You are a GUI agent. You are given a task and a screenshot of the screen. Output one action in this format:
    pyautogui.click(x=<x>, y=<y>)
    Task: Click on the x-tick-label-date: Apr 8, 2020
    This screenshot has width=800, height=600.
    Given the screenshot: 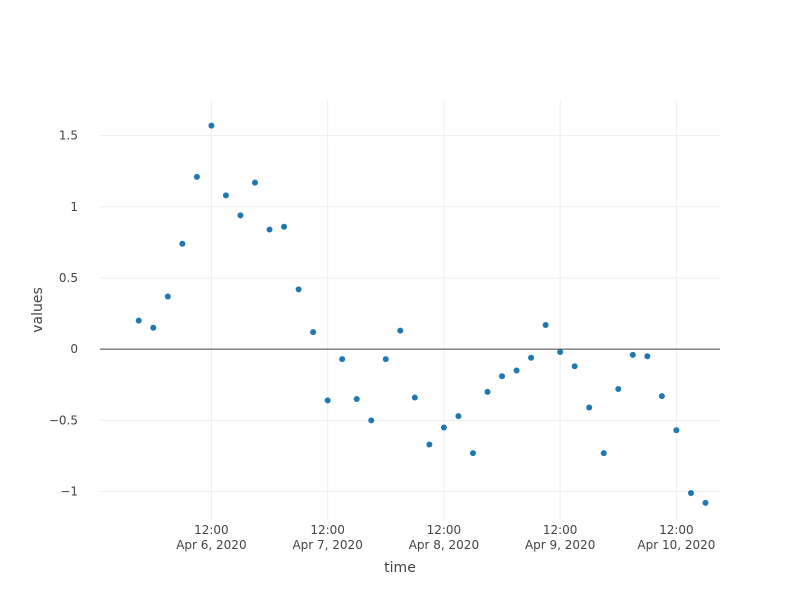 What is the action you would take?
    pyautogui.click(x=444, y=545)
    